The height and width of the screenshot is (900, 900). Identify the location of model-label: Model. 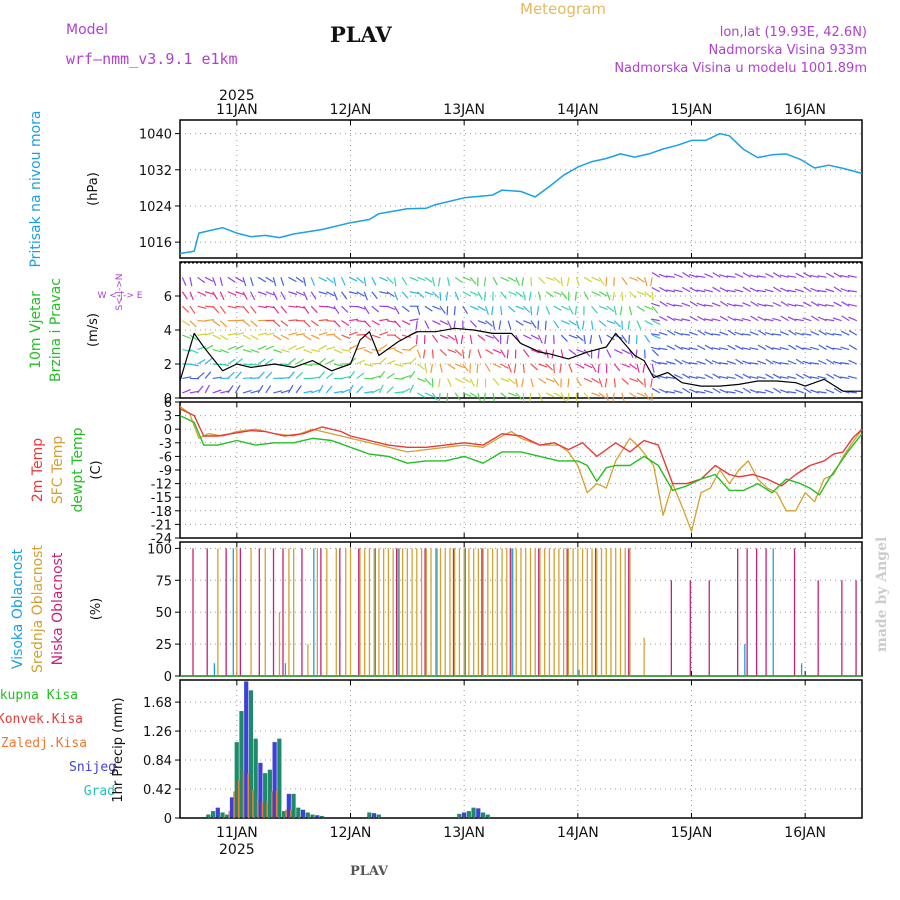
(87, 30).